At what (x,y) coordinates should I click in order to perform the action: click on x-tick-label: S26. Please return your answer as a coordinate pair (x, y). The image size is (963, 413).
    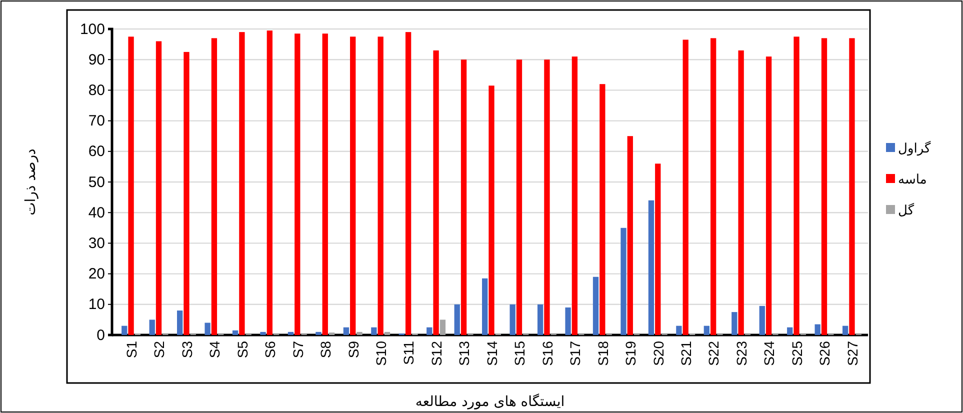
    Looking at the image, I should click on (824, 353).